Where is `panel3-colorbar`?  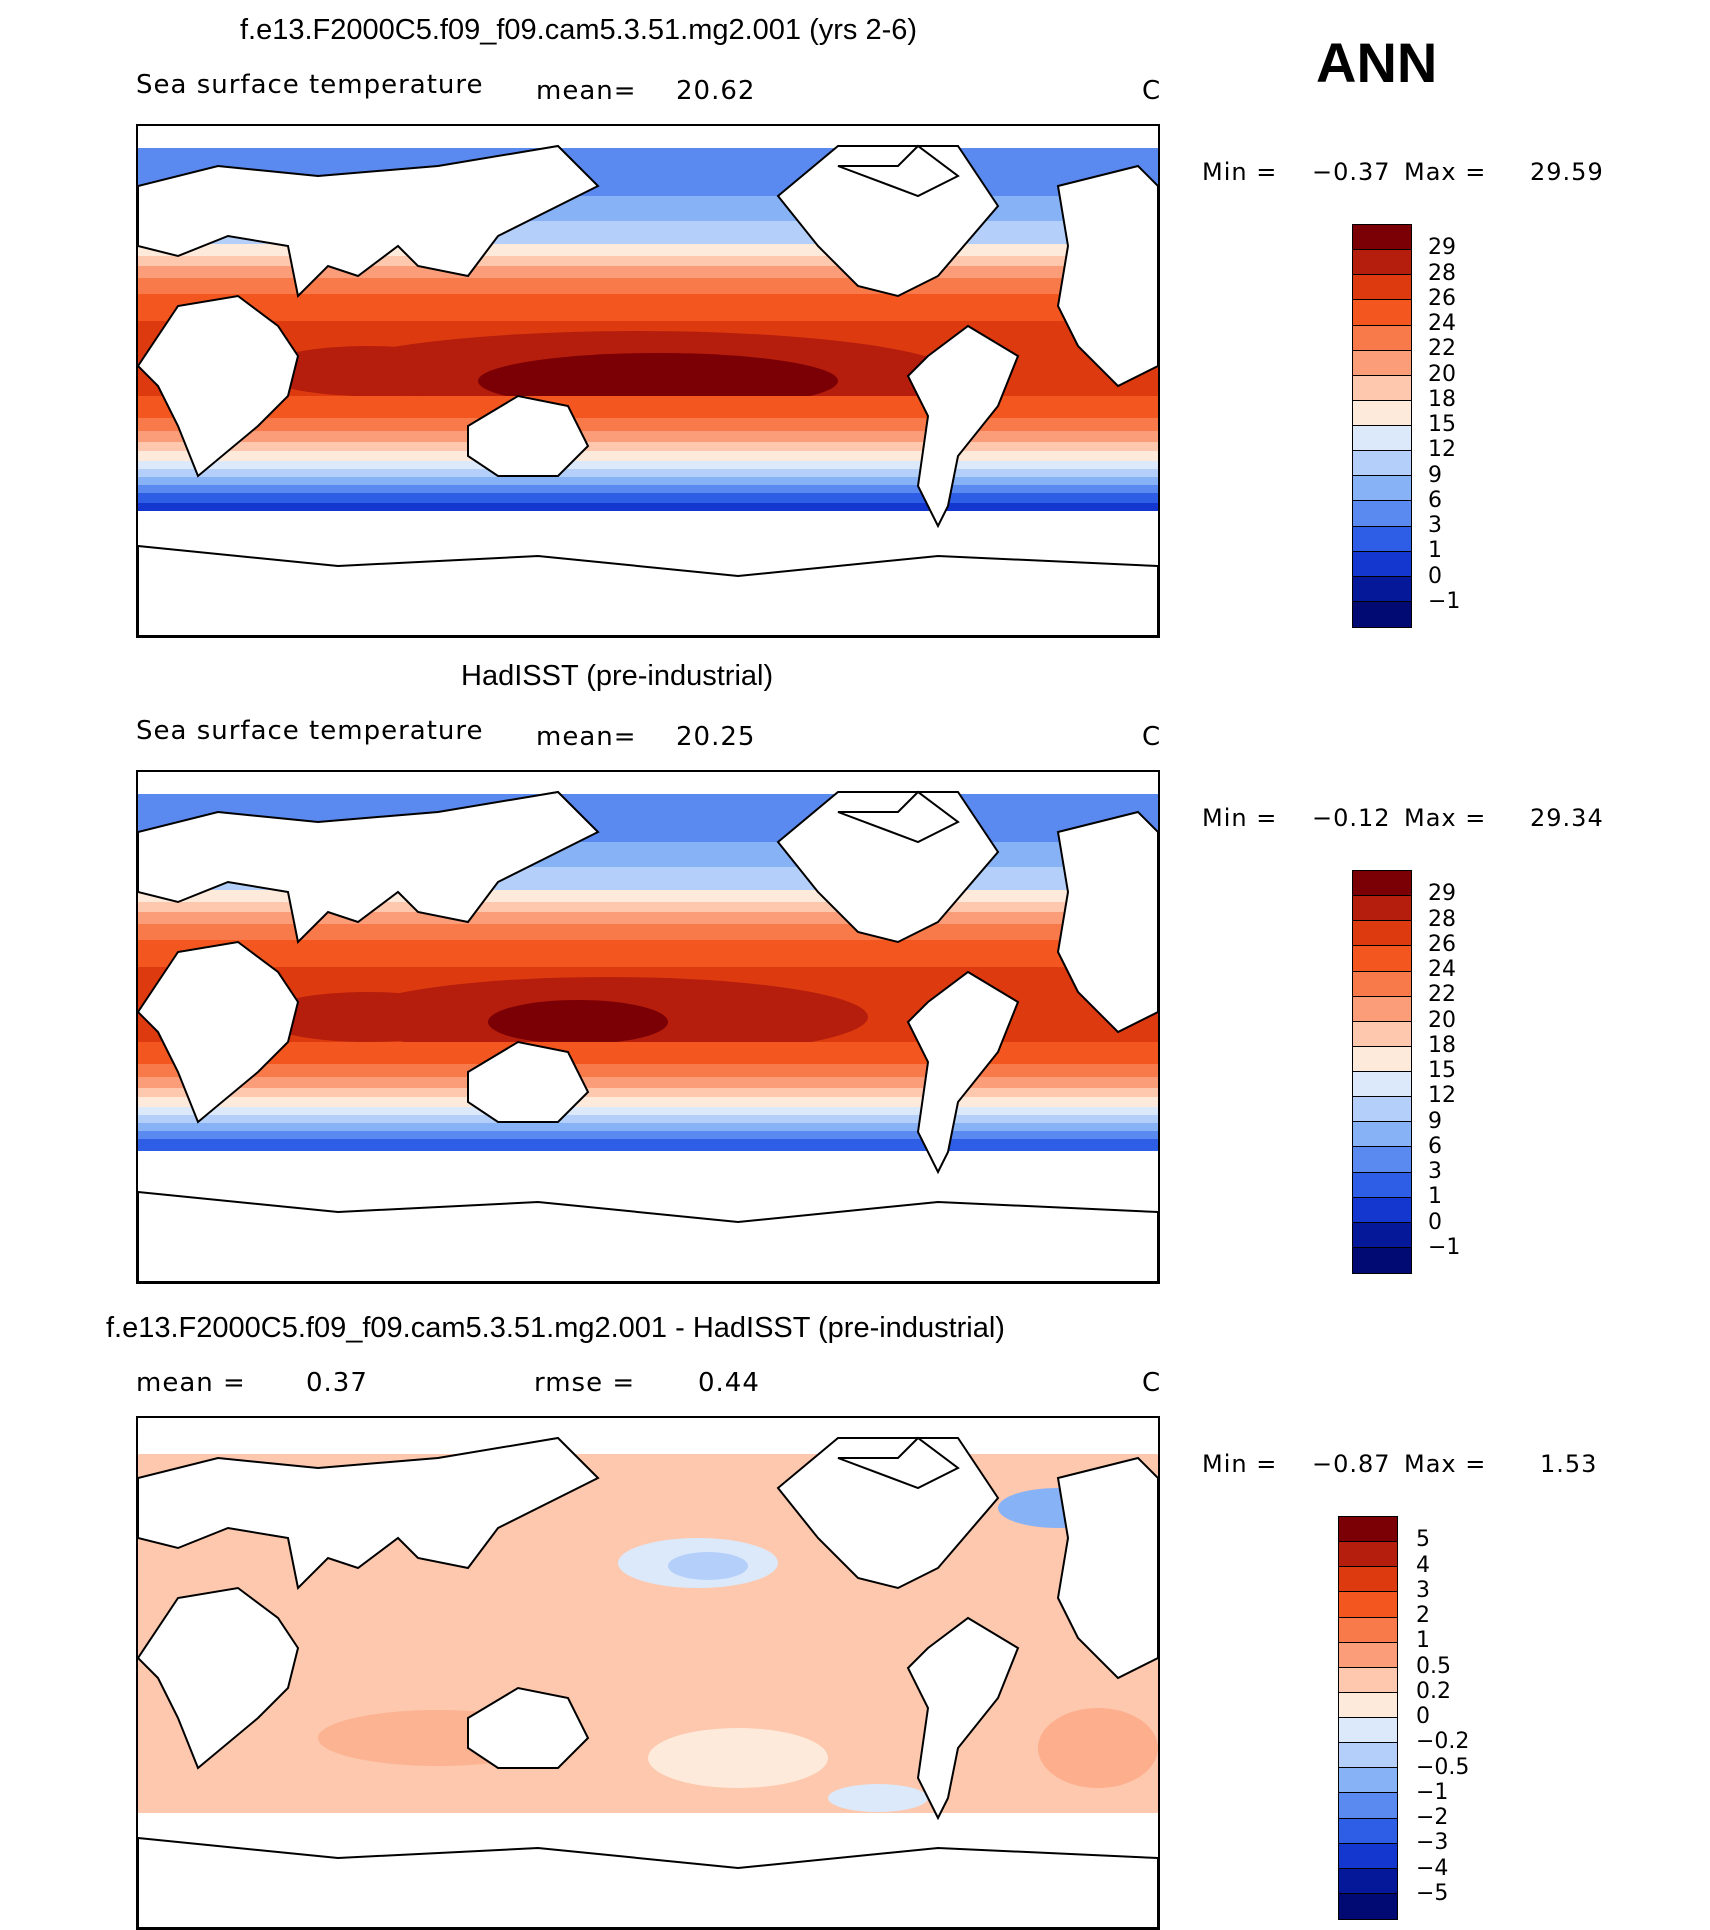
panel3-colorbar is located at coordinates (1368, 1718).